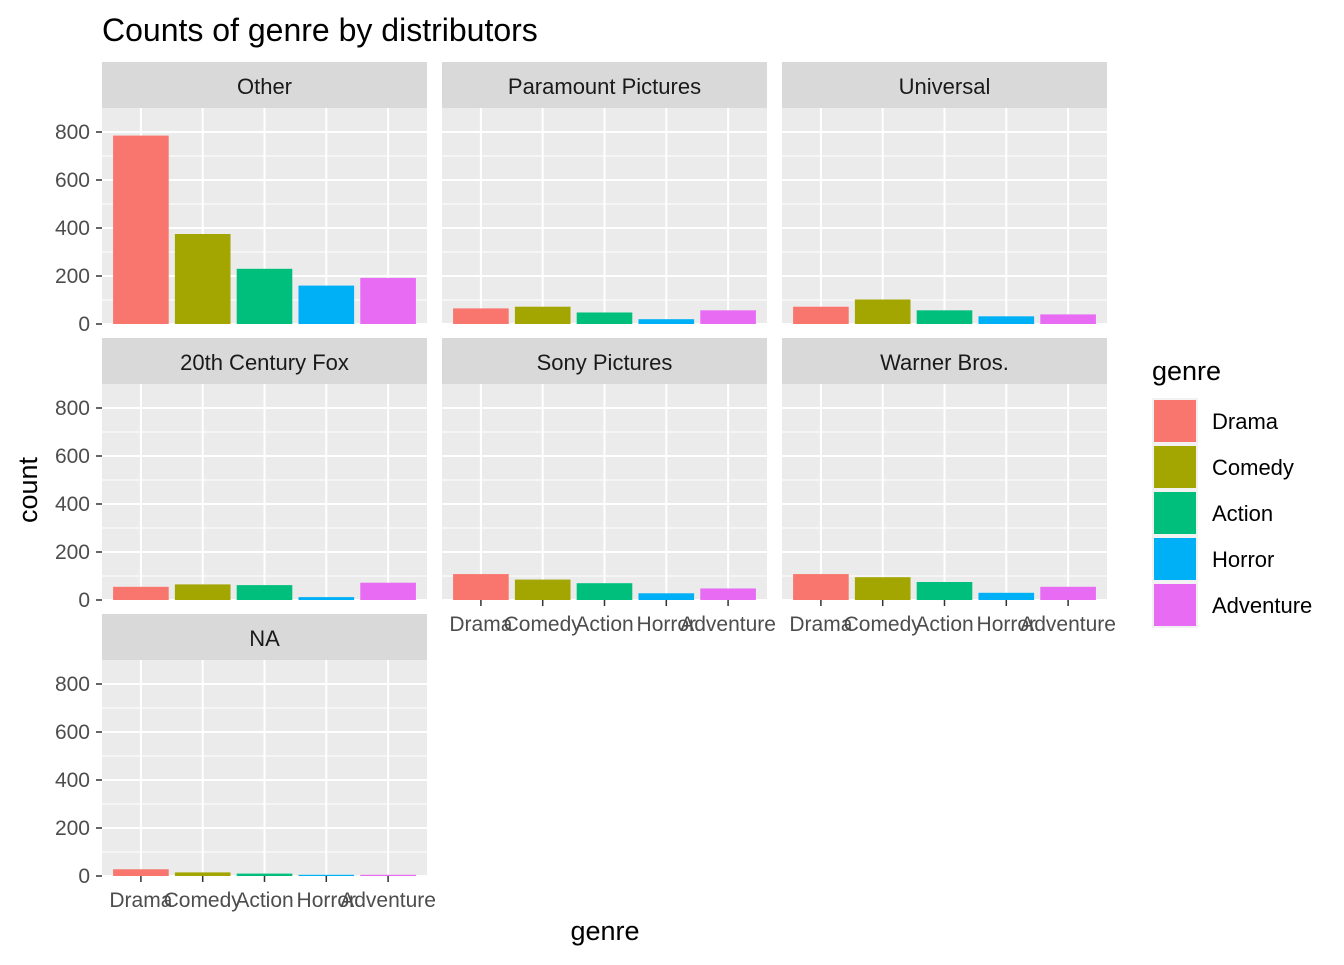 This screenshot has width=1344, height=965. Describe the element at coordinates (945, 591) in the screenshot. I see `bar-warner-bros-action` at that location.